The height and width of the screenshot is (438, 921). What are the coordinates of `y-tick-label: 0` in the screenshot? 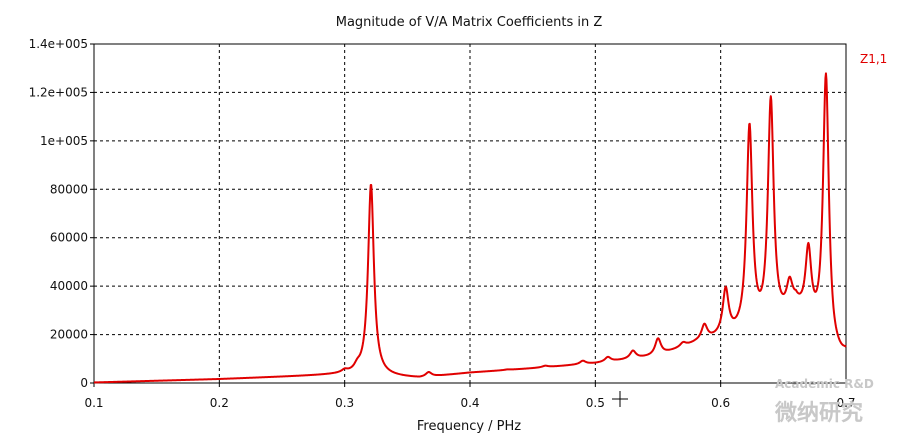 It's located at (84, 383).